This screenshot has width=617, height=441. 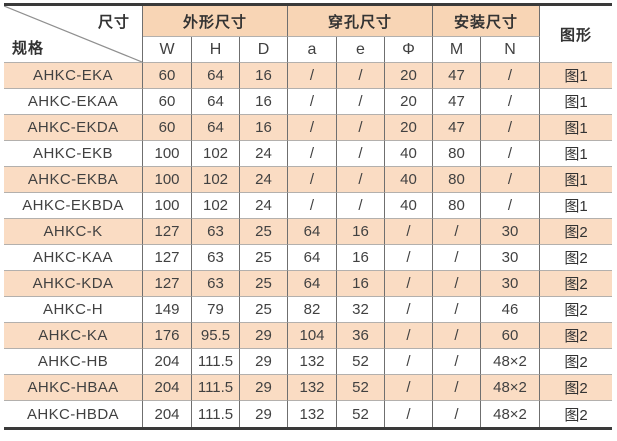 What do you see at coordinates (216, 310) in the screenshot?
I see `cell-value: 79` at bounding box center [216, 310].